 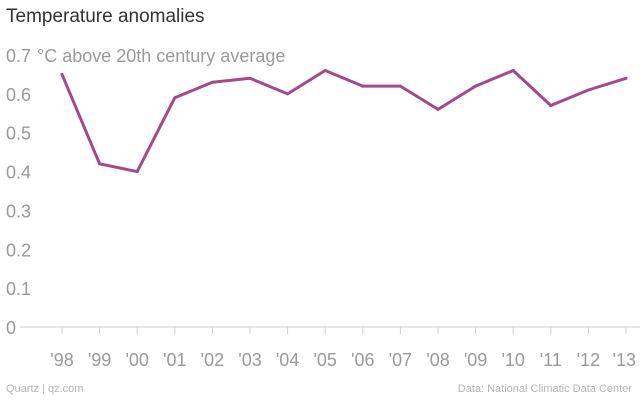 I want to click on x-tick-label: '09, so click(x=475, y=360).